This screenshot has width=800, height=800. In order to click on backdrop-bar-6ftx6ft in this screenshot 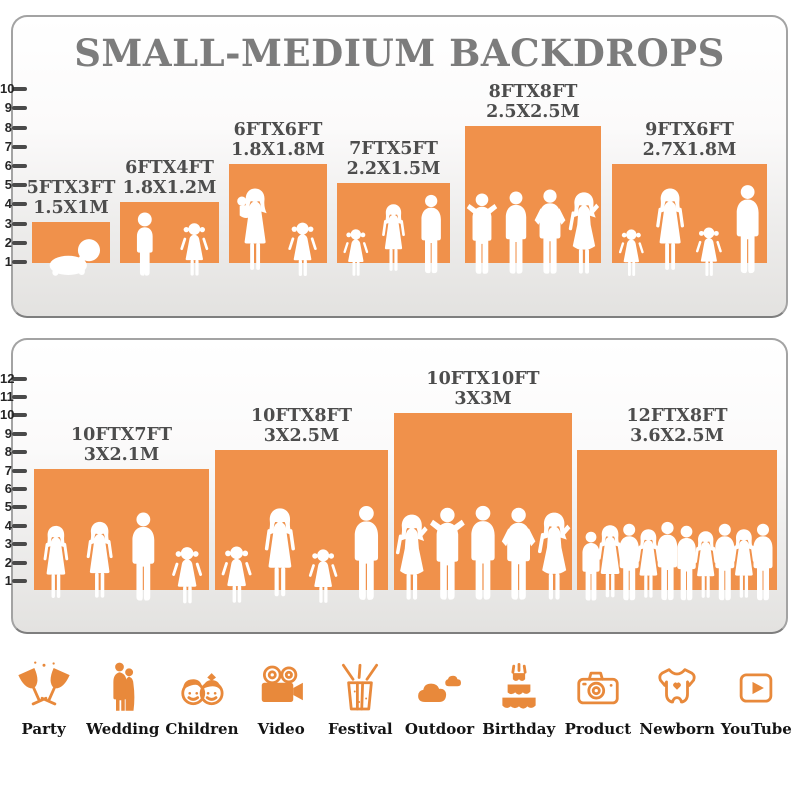, I will do `click(278, 220)`.